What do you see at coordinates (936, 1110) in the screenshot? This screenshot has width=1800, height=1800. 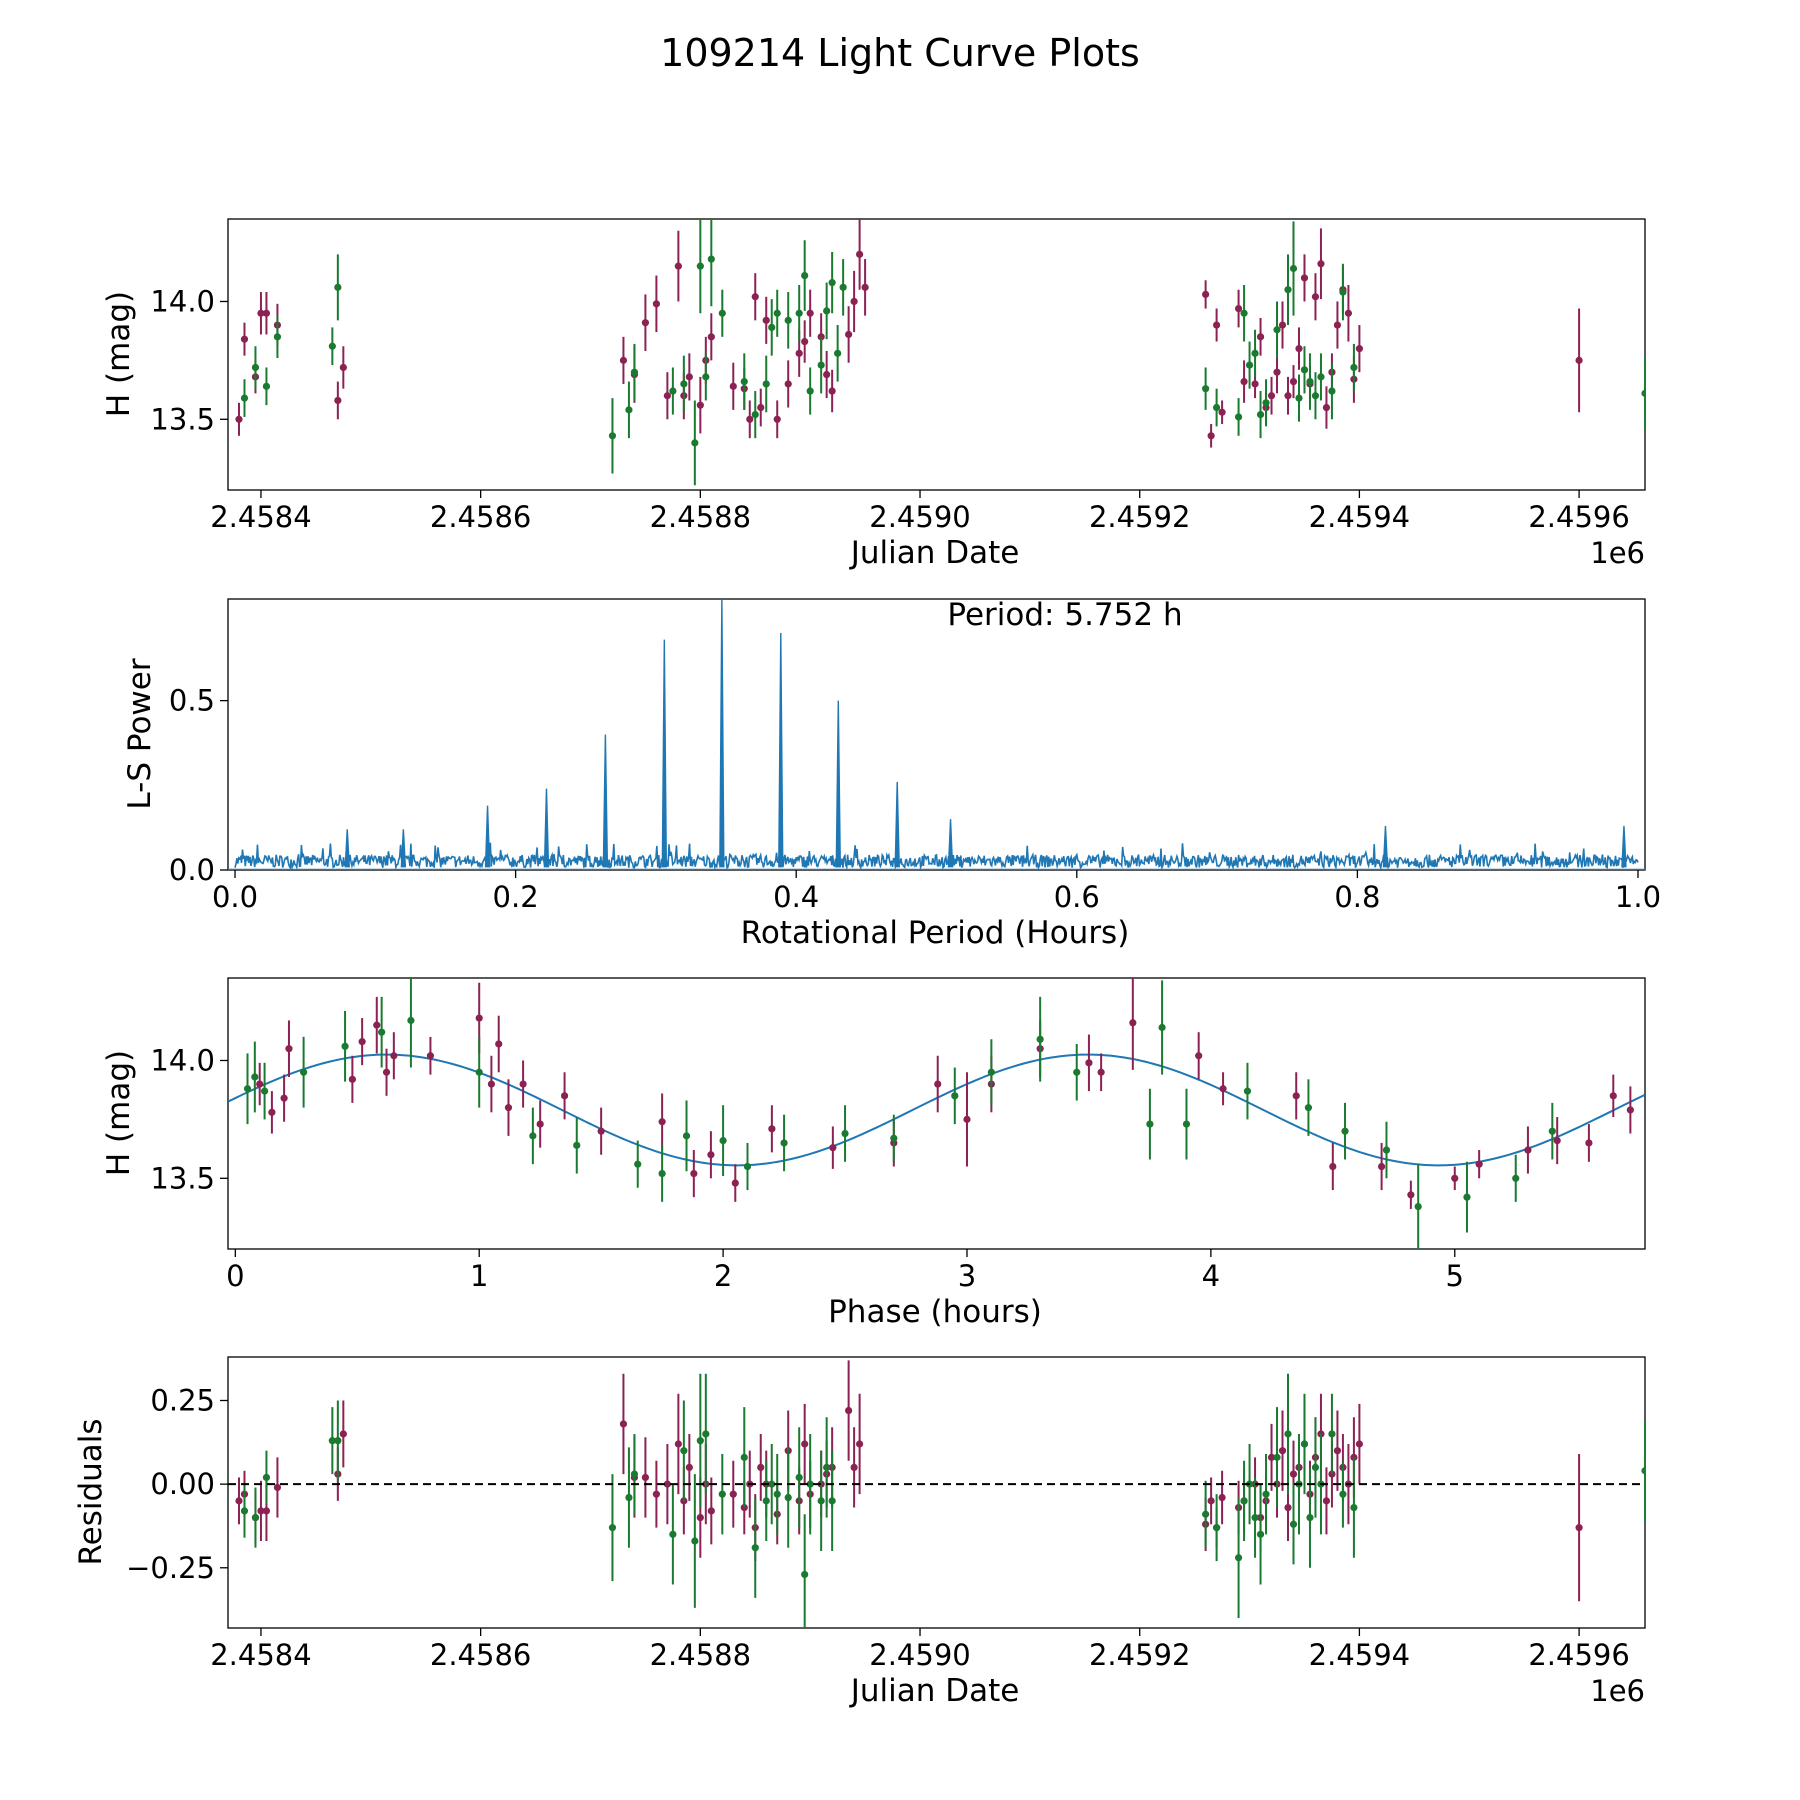 I see `fit-curve` at bounding box center [936, 1110].